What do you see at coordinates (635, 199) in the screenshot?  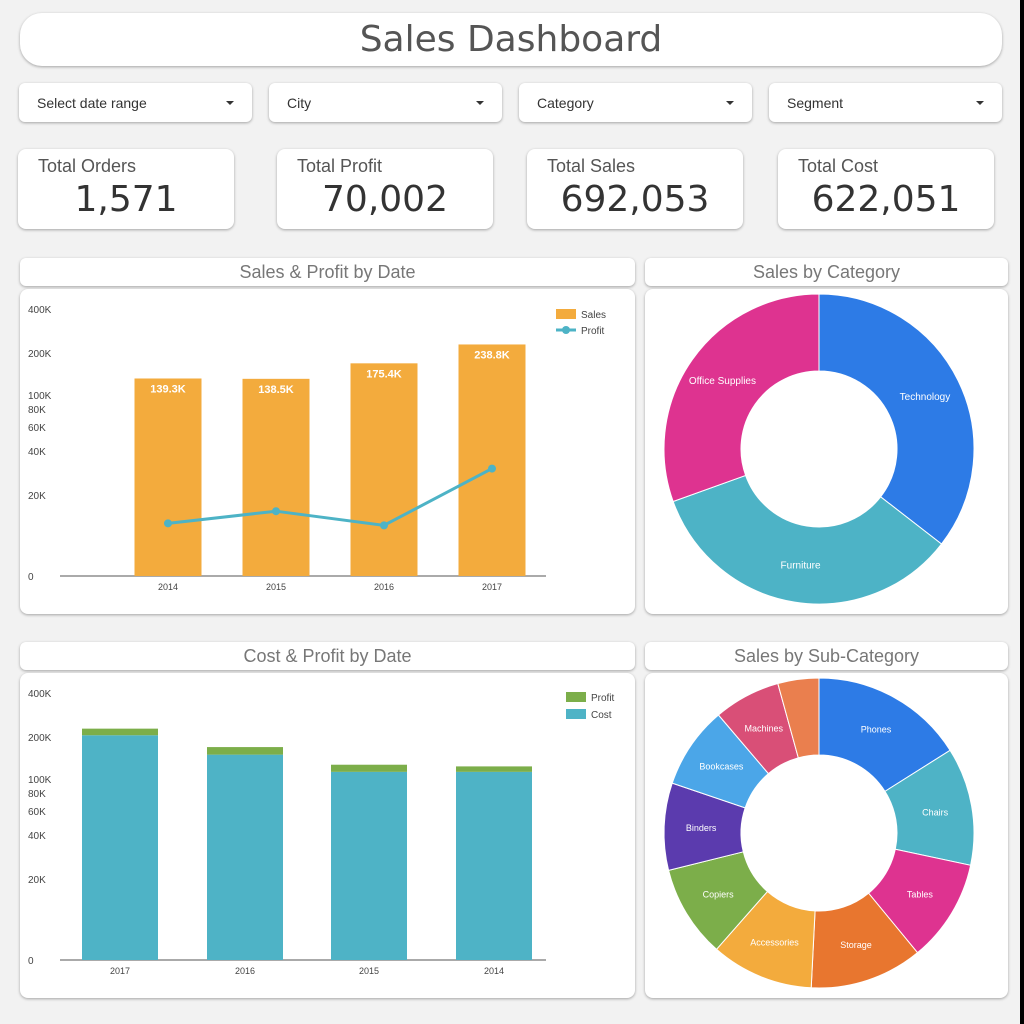 I see `kpi-value: 692,053` at bounding box center [635, 199].